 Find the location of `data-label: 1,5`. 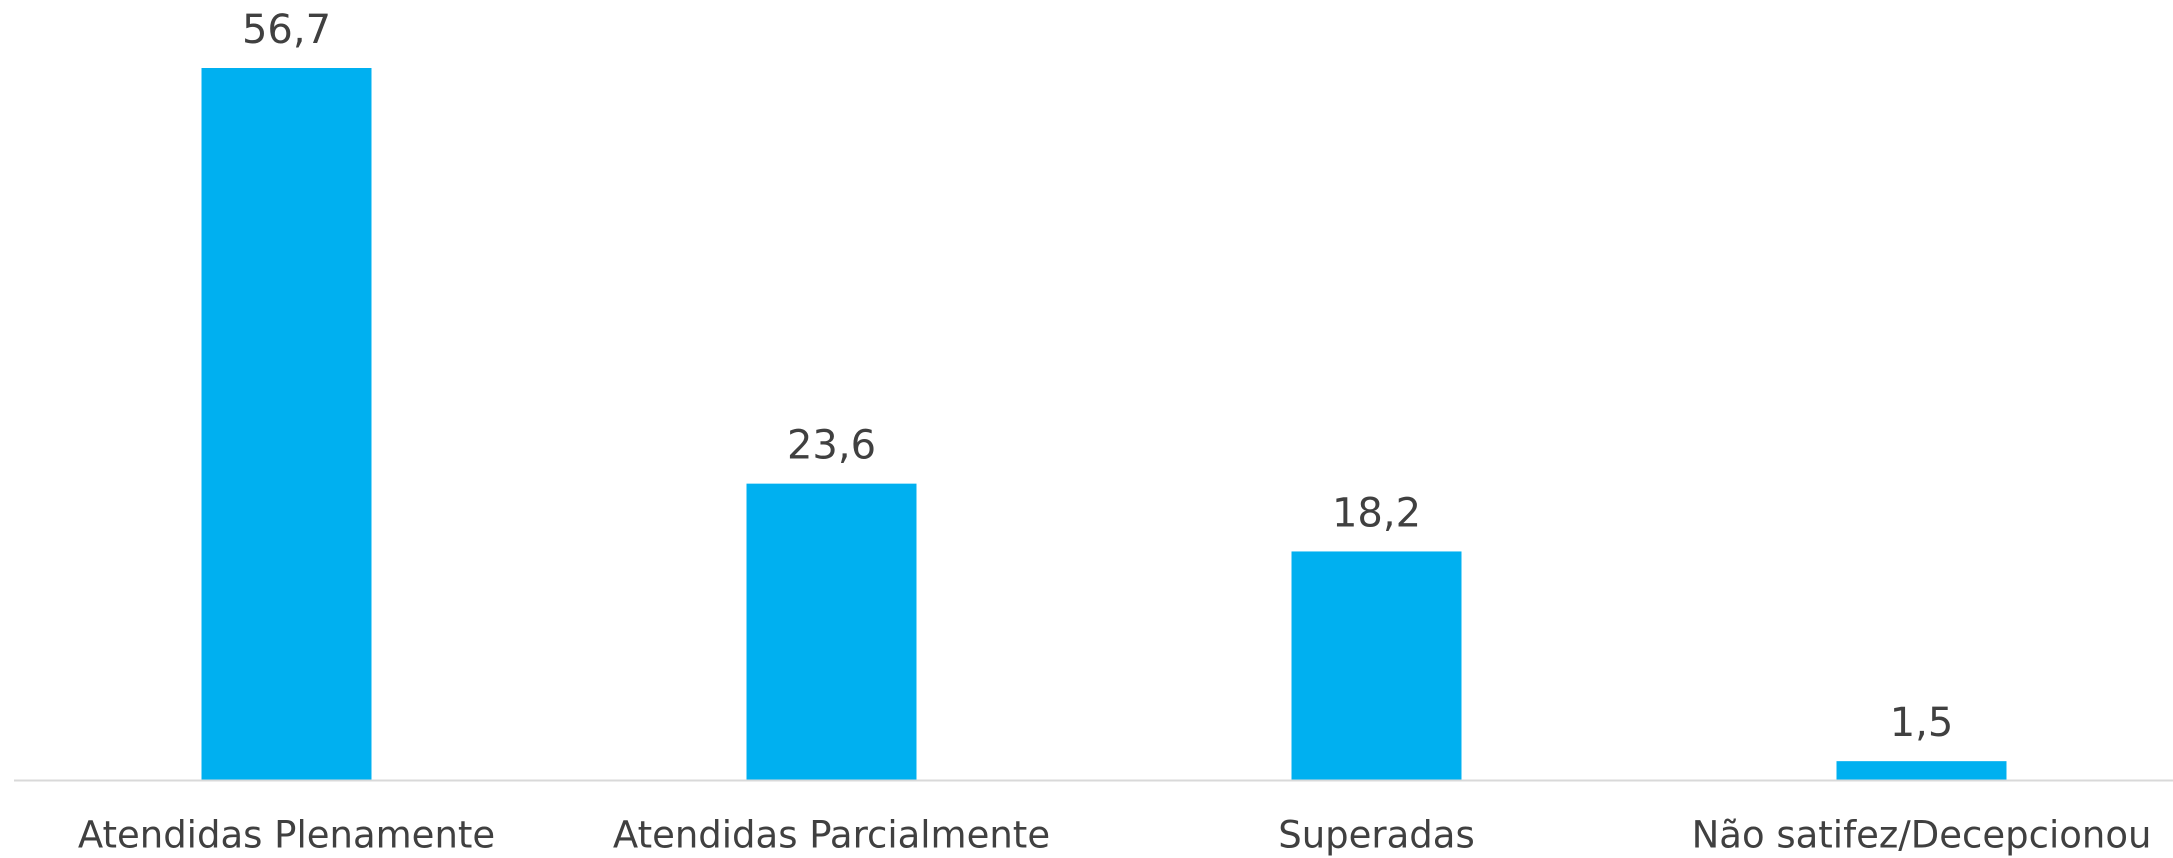

data-label: 1,5 is located at coordinates (1922, 723).